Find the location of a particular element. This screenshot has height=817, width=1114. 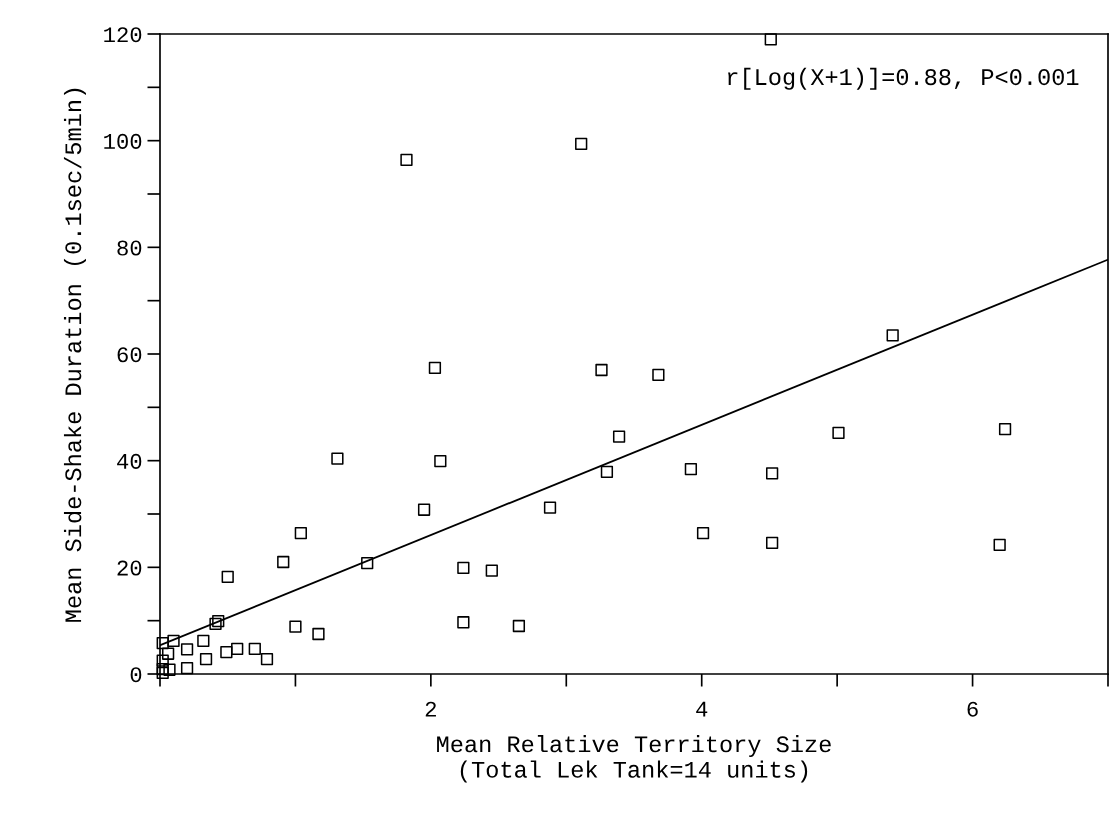

y-tick-label: 100 is located at coordinates (123, 141).